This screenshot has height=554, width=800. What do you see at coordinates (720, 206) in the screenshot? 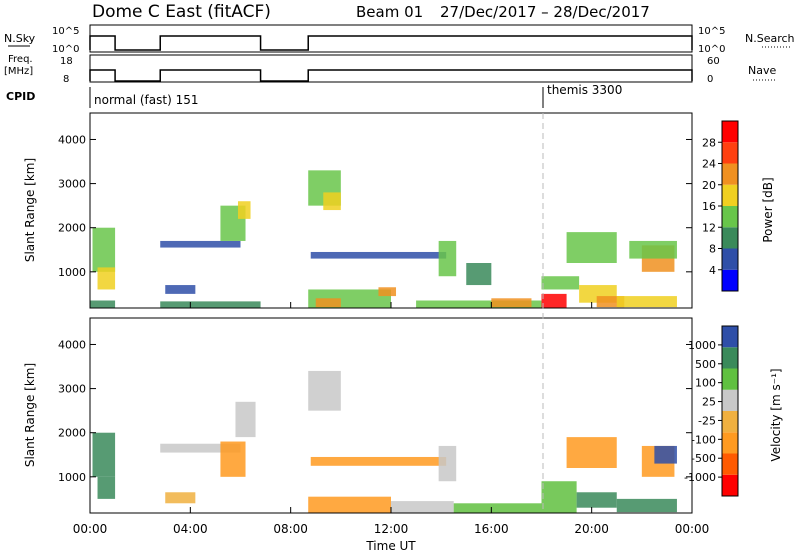
I see `power-colorbar: 4 8 12 16 20 24 28` at bounding box center [720, 206].